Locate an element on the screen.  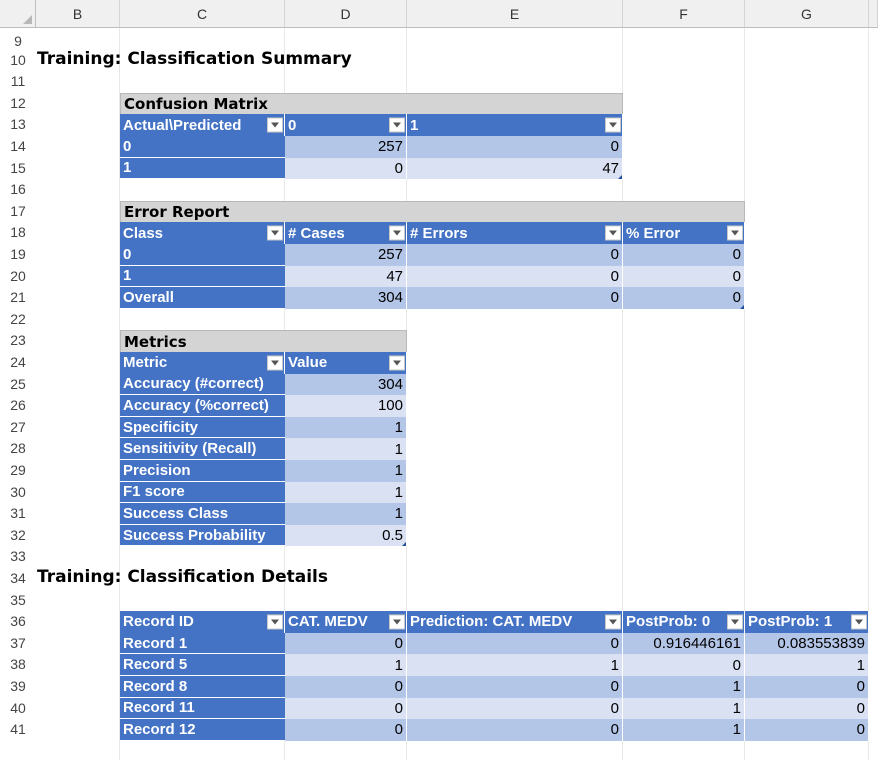
select-all-corner is located at coordinates (18, 14).